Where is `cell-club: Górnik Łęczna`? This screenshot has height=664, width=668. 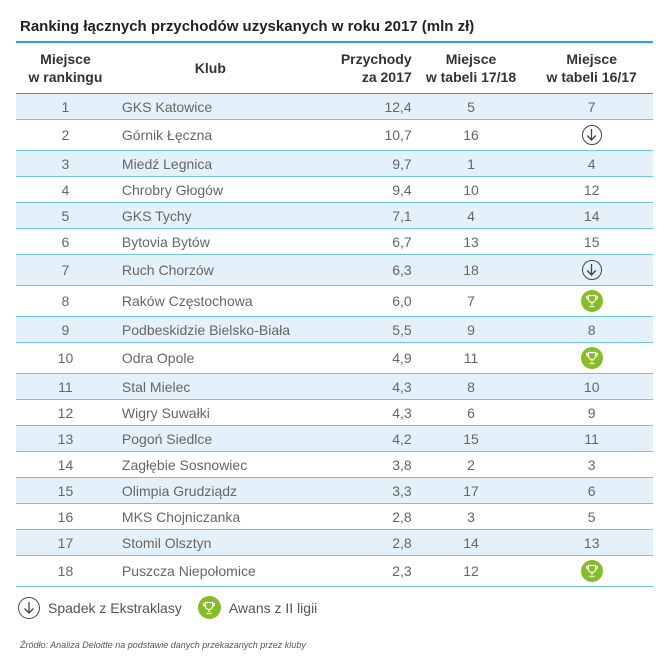
cell-club: Górnik Łęczna is located at coordinates (167, 135).